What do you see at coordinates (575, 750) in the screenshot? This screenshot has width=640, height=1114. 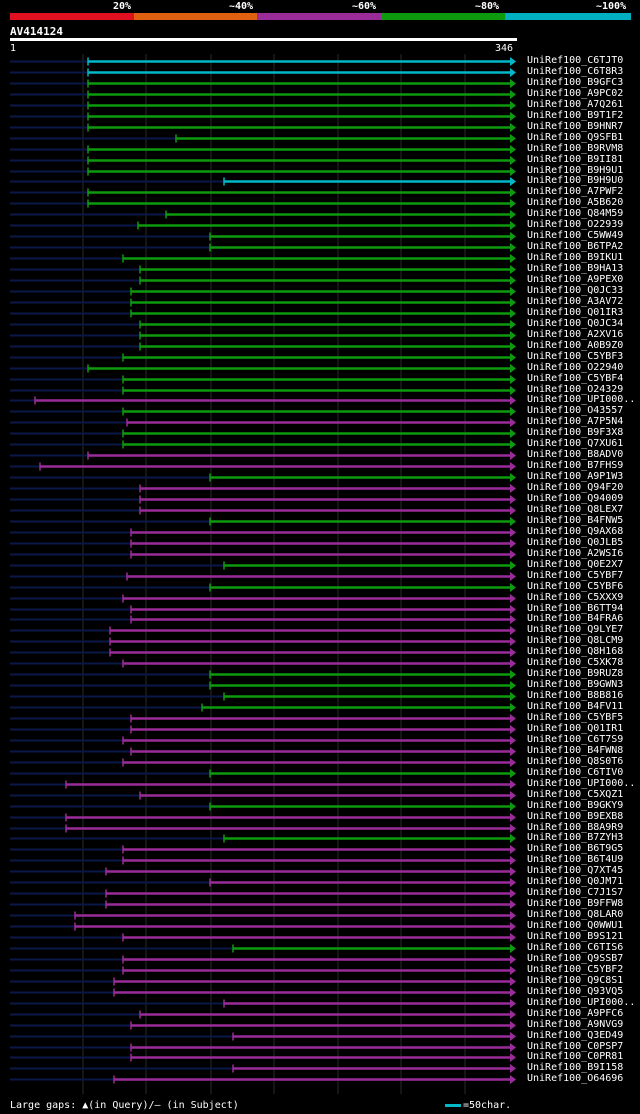 I see `hit-name-link: UniRef100_B4FWN8` at bounding box center [575, 750].